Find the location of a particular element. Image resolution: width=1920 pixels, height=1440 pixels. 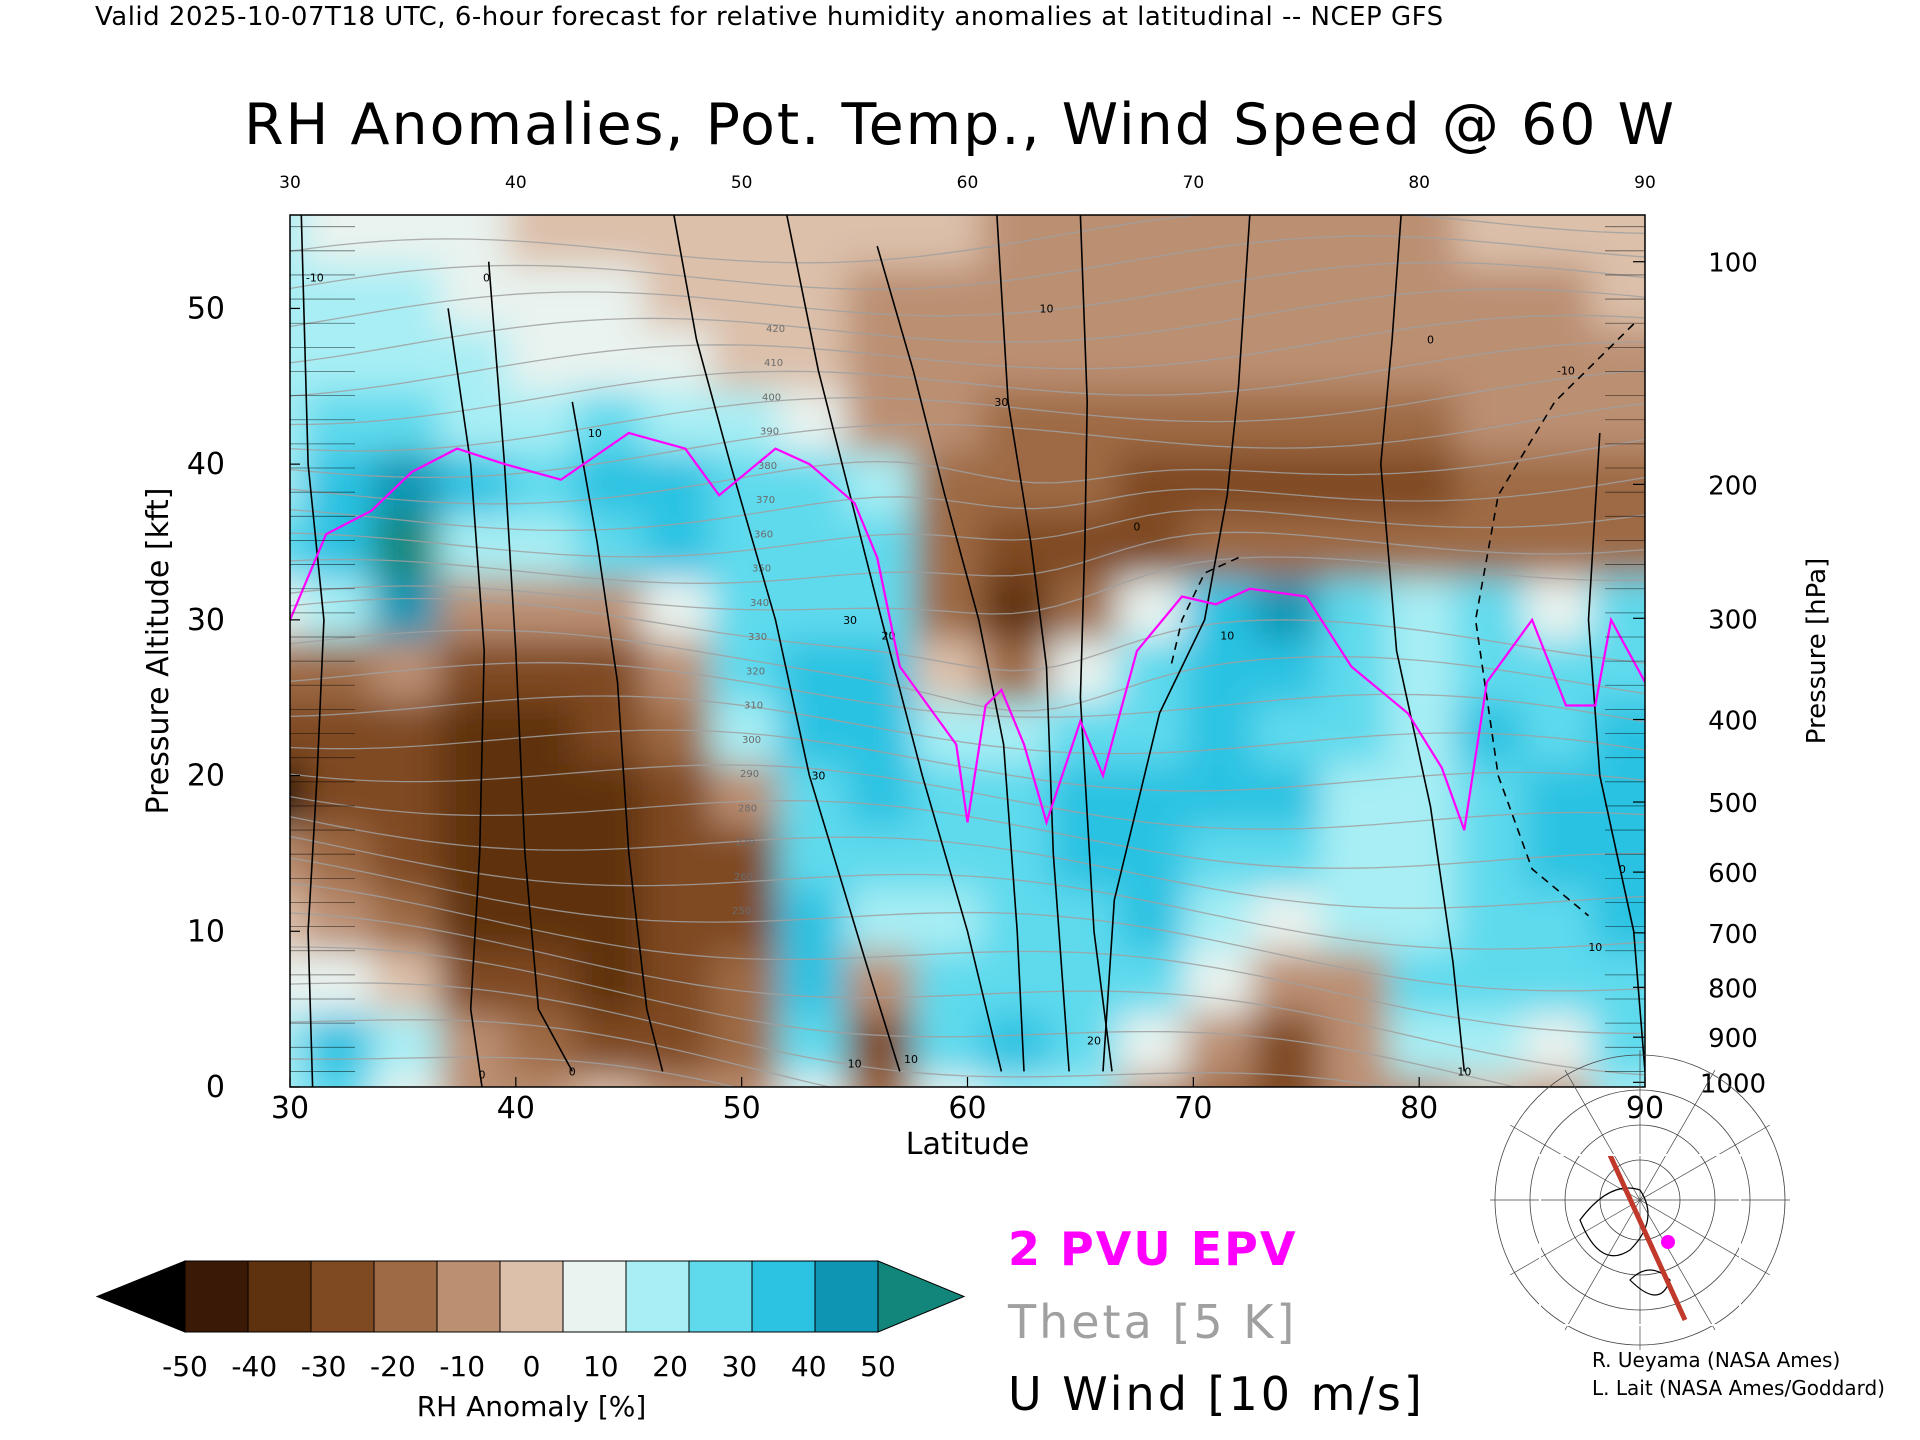

y-tick-label: 40 is located at coordinates (206, 464).